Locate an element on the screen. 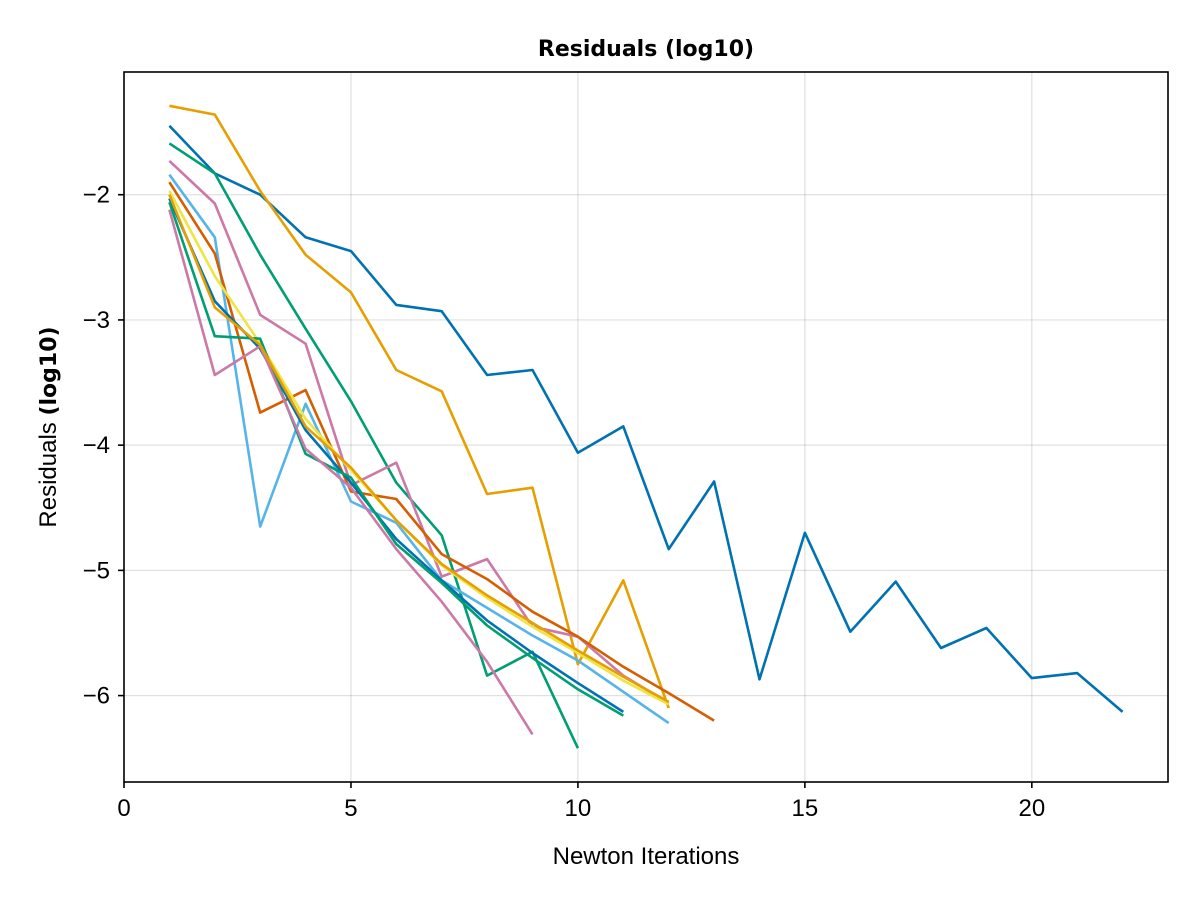 Image resolution: width=1200 pixels, height=900 pixels. x-axis-label: Newton Iterations is located at coordinates (646, 856).